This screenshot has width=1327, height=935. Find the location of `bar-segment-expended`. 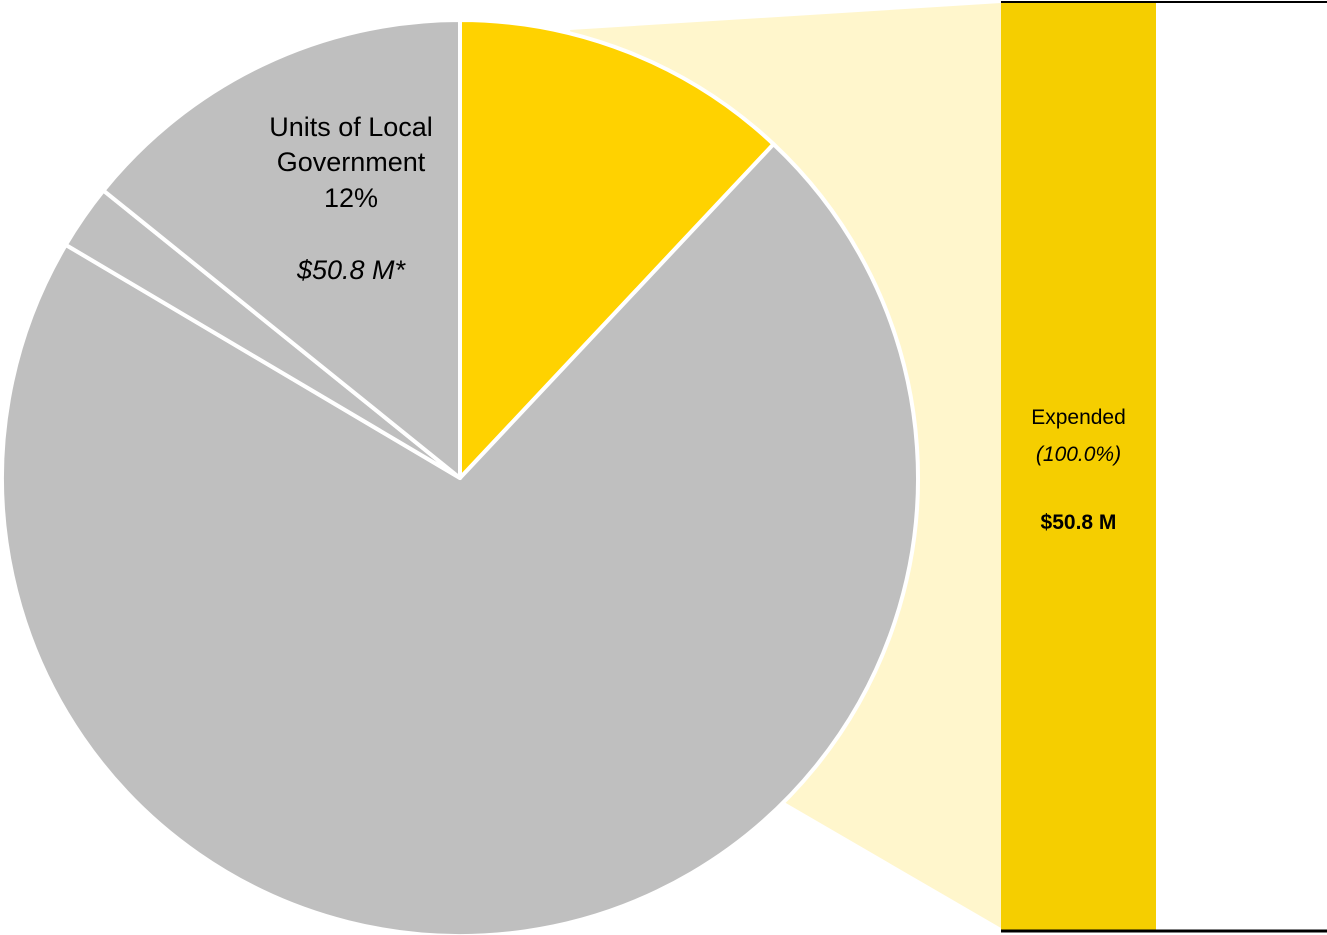

bar-segment-expended is located at coordinates (1078, 466).